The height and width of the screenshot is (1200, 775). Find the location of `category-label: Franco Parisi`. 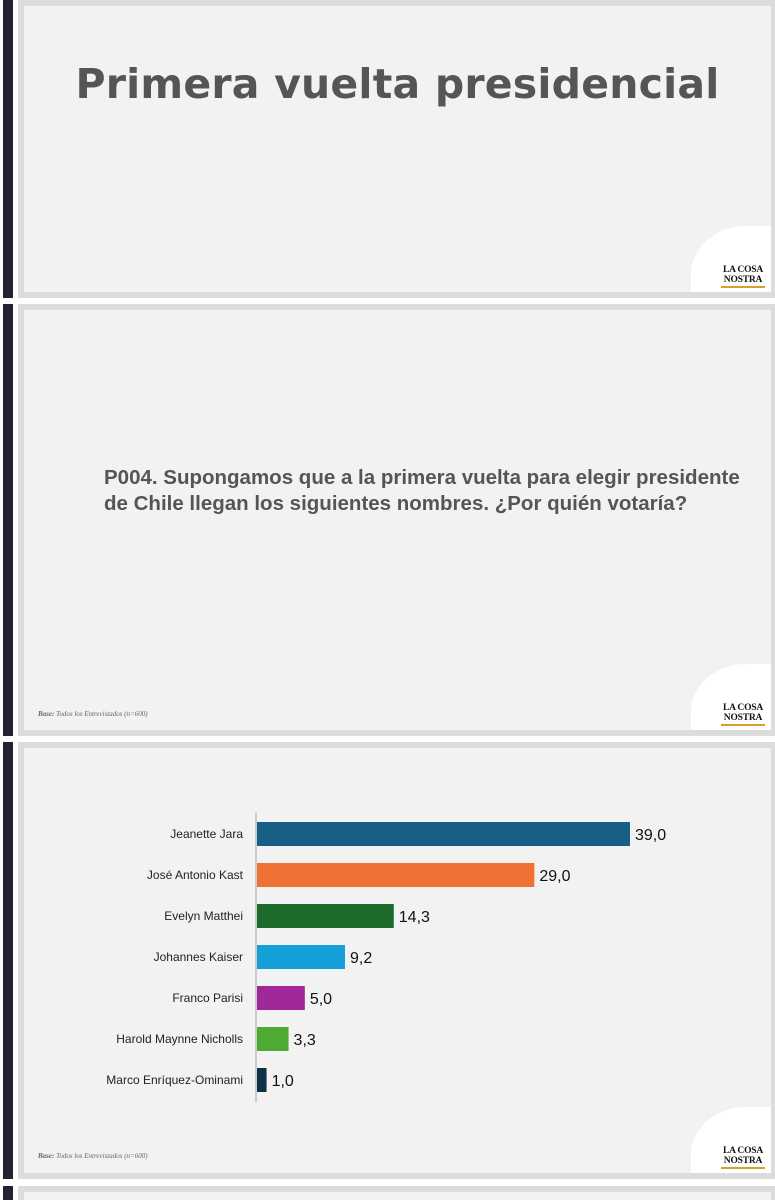

category-label: Franco Parisi is located at coordinates (207, 998).